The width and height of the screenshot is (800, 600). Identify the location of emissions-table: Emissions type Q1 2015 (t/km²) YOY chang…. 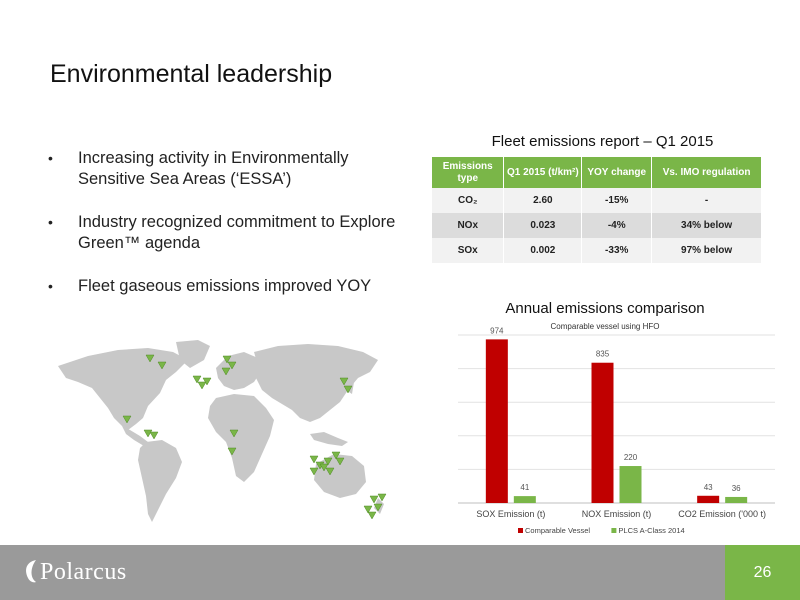
(597, 210).